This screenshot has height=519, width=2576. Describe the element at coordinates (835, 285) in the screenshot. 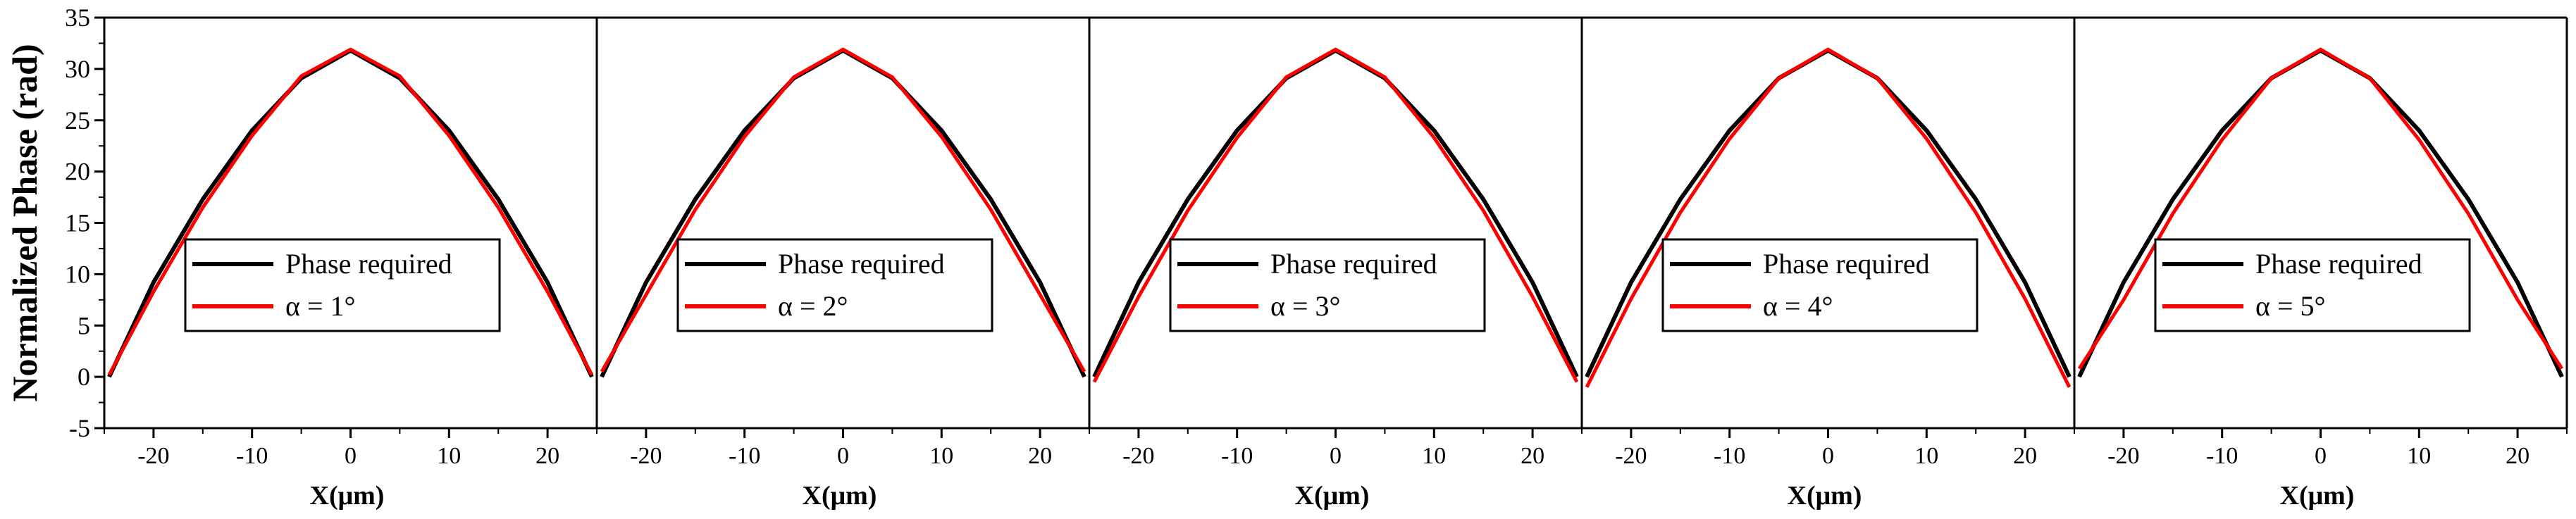

I see `legend: Phase required α = 2°` at that location.